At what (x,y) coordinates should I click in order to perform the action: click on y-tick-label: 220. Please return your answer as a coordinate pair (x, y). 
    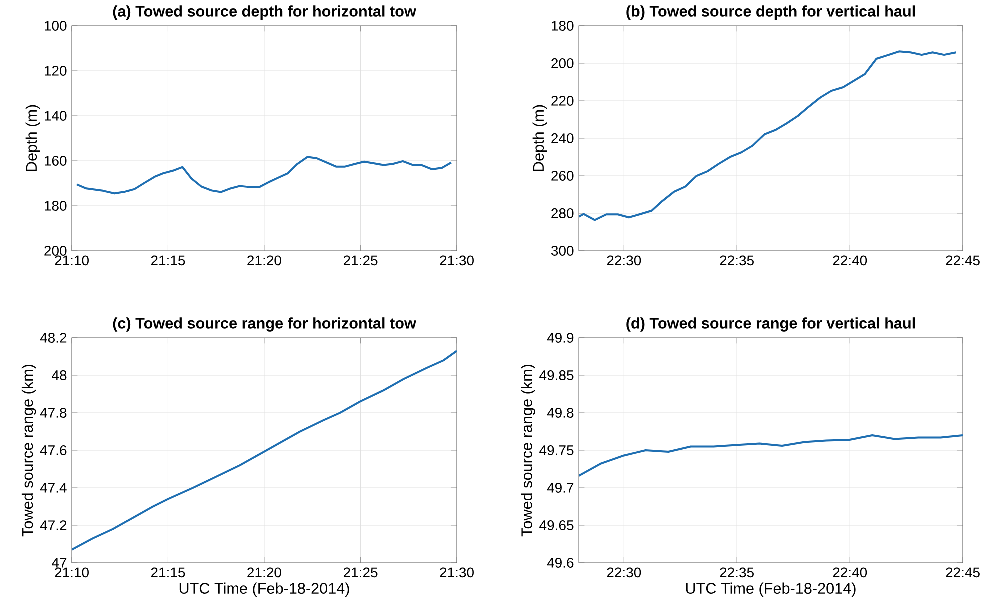
    Looking at the image, I should click on (563, 101).